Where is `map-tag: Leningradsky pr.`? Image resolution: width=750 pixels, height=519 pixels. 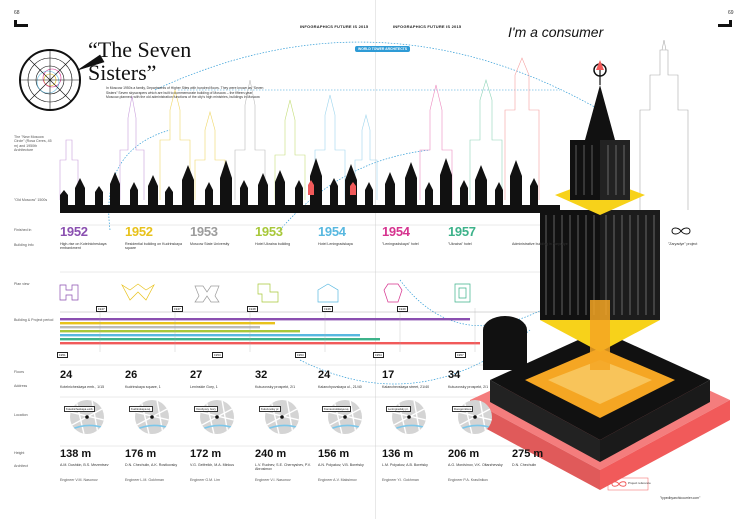
map-tag: Leningradsky pr. is located at coordinates (398, 409).